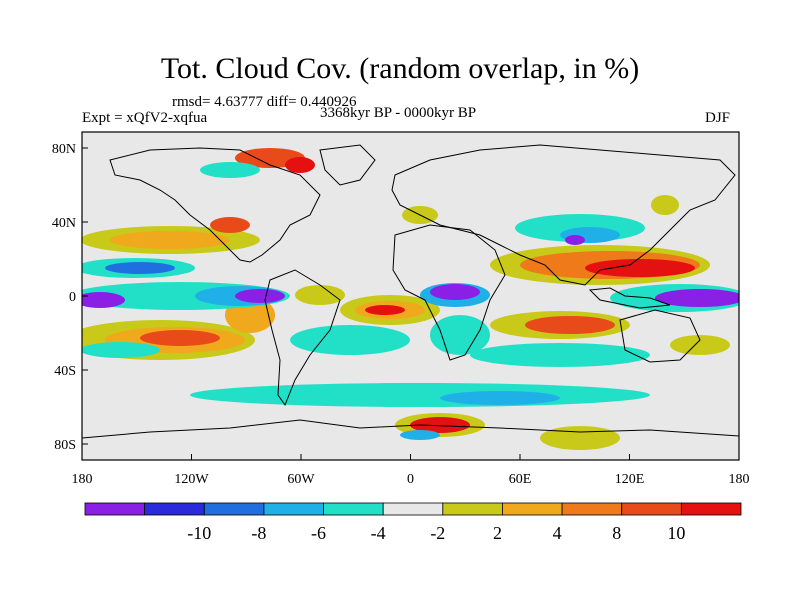 The image size is (800, 600). What do you see at coordinates (398, 113) in the screenshot?
I see `period-label: 3368kyr BP - 0000kyr BP` at bounding box center [398, 113].